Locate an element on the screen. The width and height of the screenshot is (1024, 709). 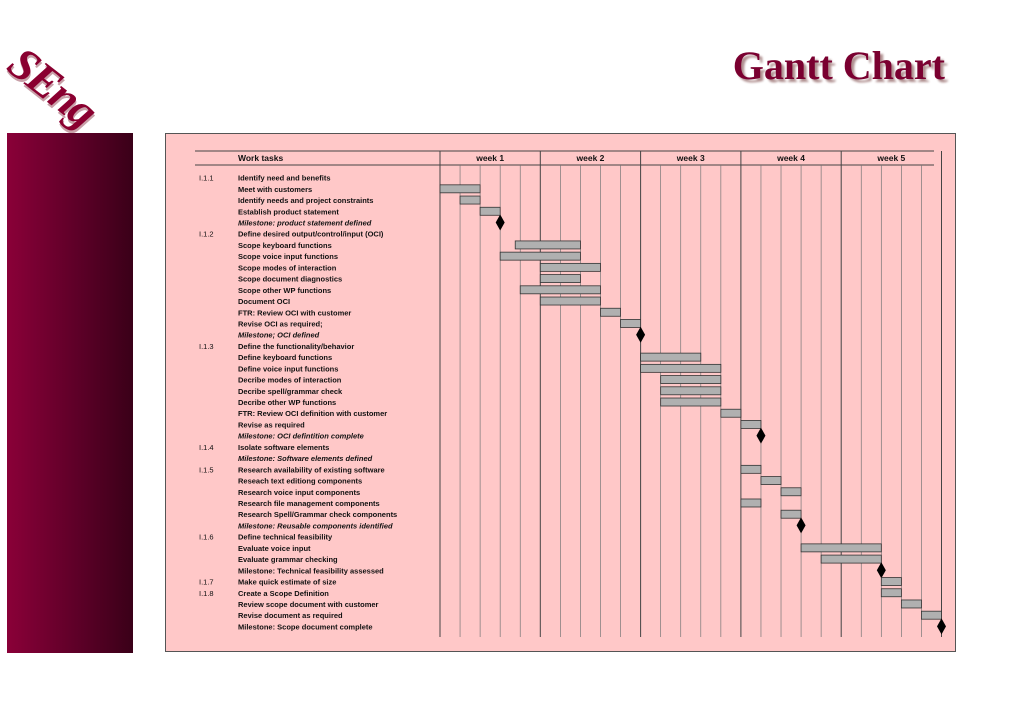
week-header: week 3 is located at coordinates (690, 158).